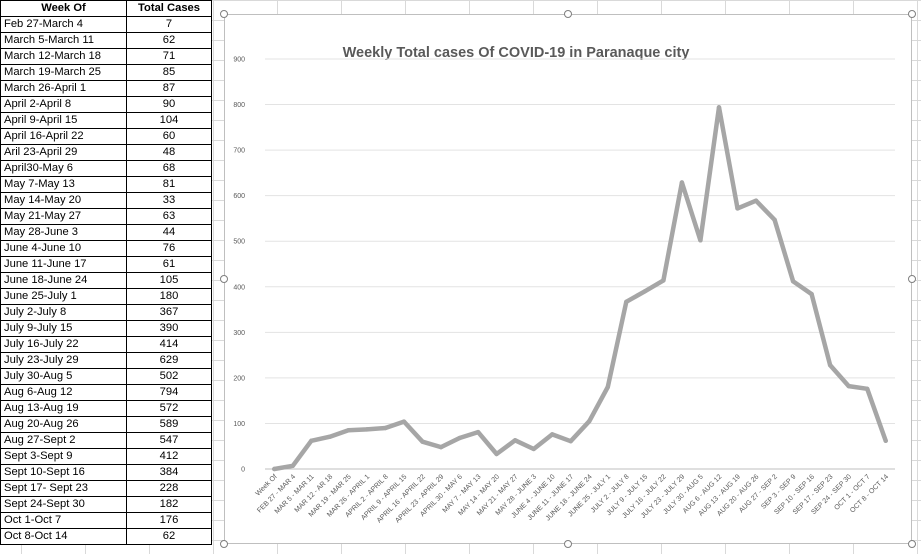 This screenshot has width=921, height=554. Describe the element at coordinates (169, 152) in the screenshot. I see `cell-total-cases: 48` at that location.